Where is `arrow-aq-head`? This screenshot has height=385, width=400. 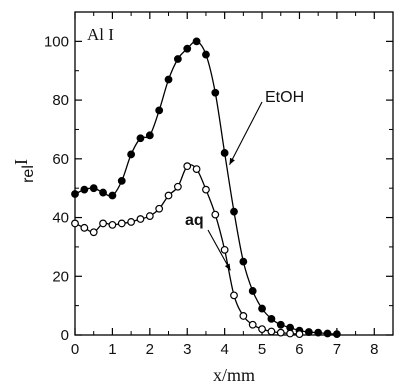
arrow-aq-head is located at coordinates (227, 267).